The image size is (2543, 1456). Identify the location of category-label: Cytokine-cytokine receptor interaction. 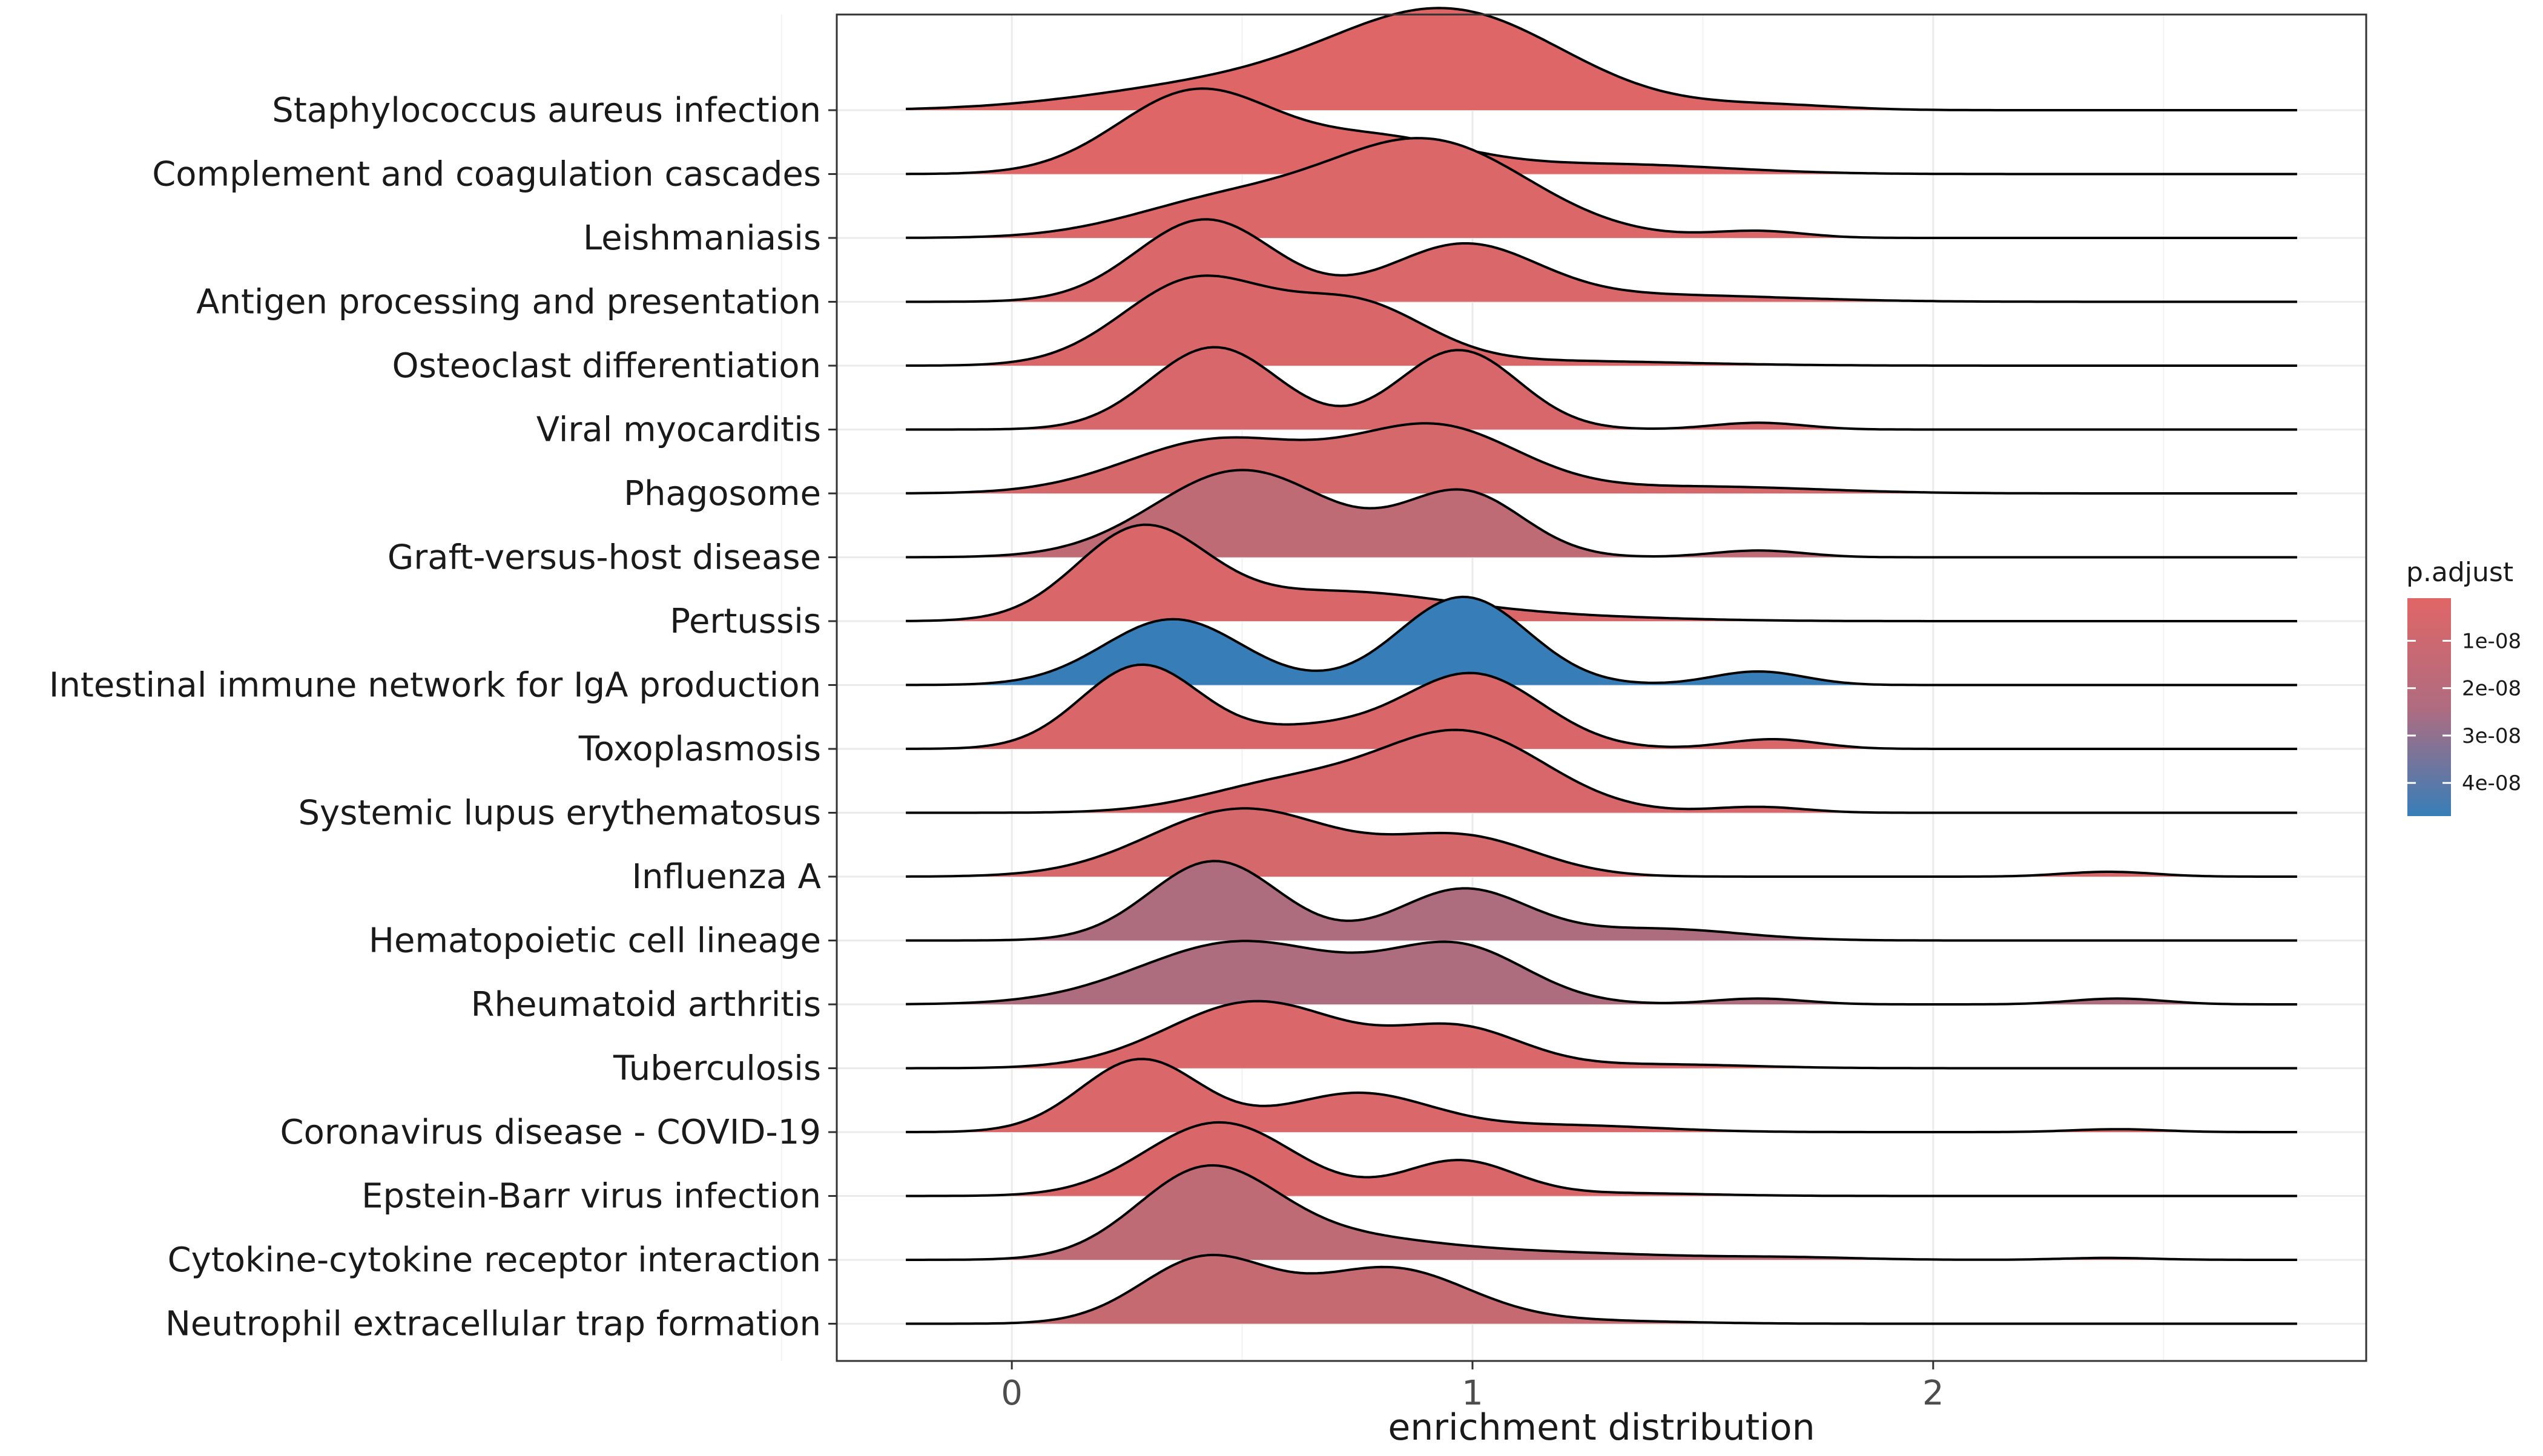
(495, 1260).